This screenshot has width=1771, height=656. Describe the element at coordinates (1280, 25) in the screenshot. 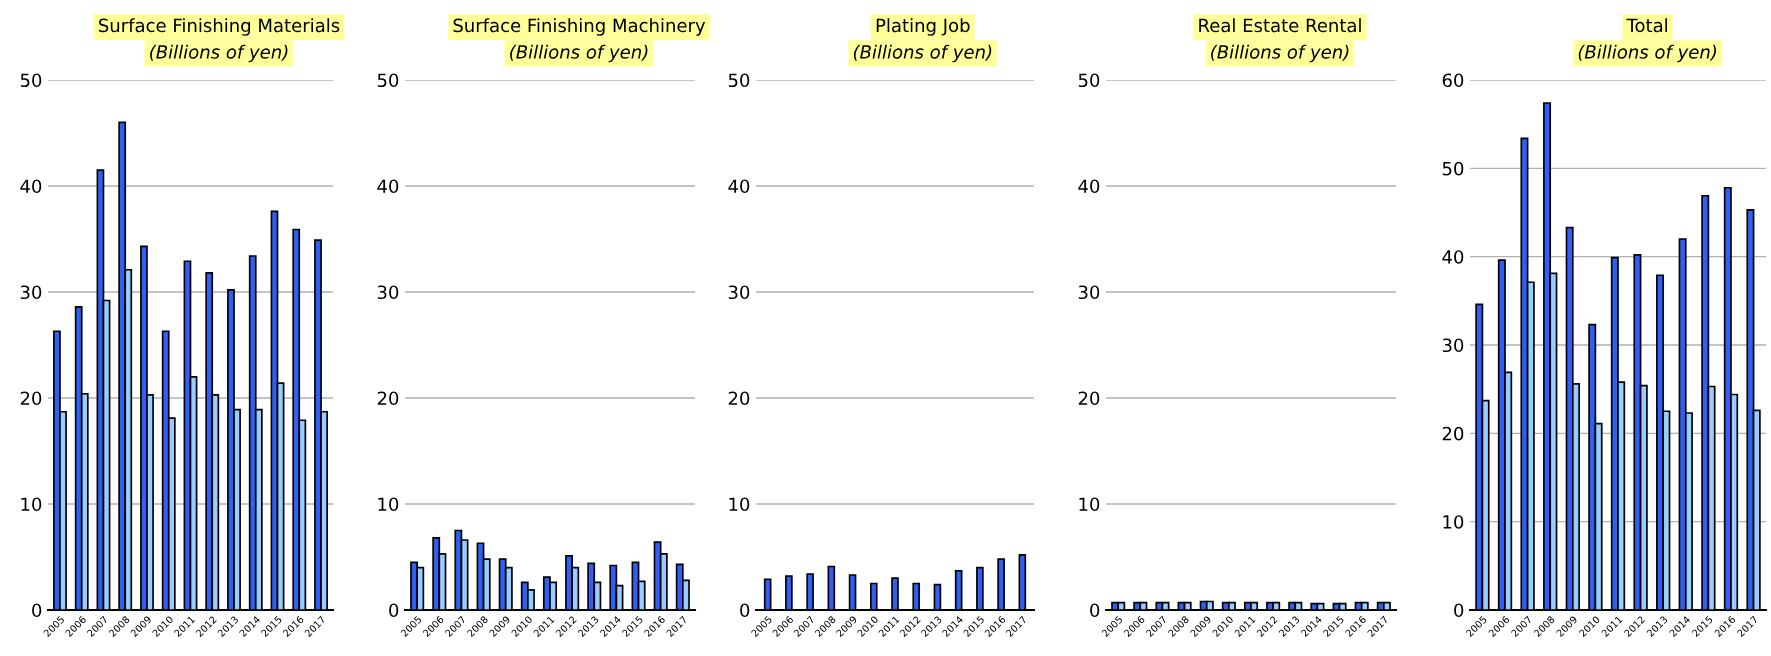

I see `chart-title: Real Estate Rental` at that location.